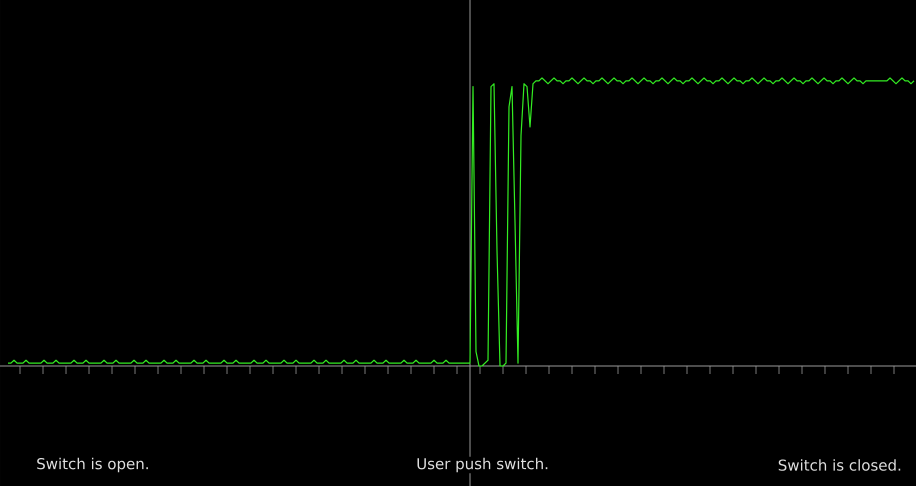  Describe the element at coordinates (483, 465) in the screenshot. I see `text: User push switch.` at that location.